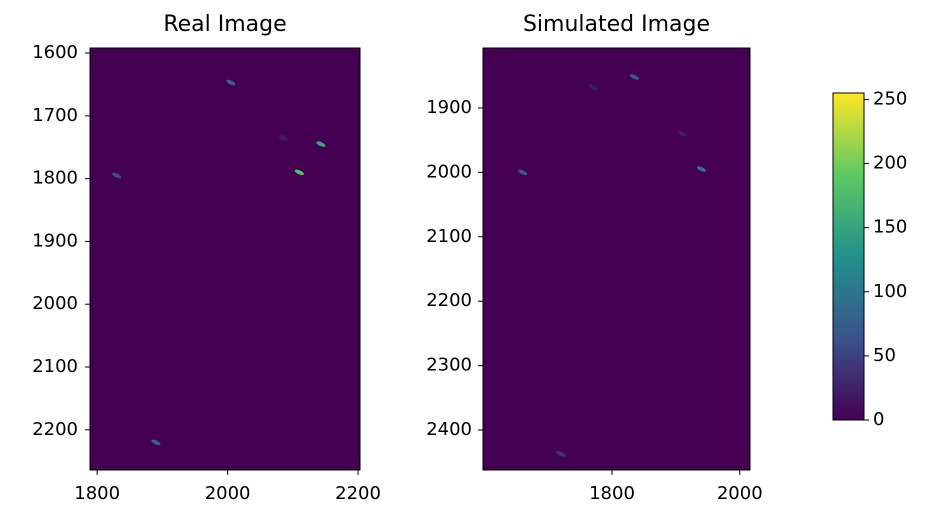  What do you see at coordinates (616, 24) in the screenshot?
I see `chart-title: Simulated Image` at bounding box center [616, 24].